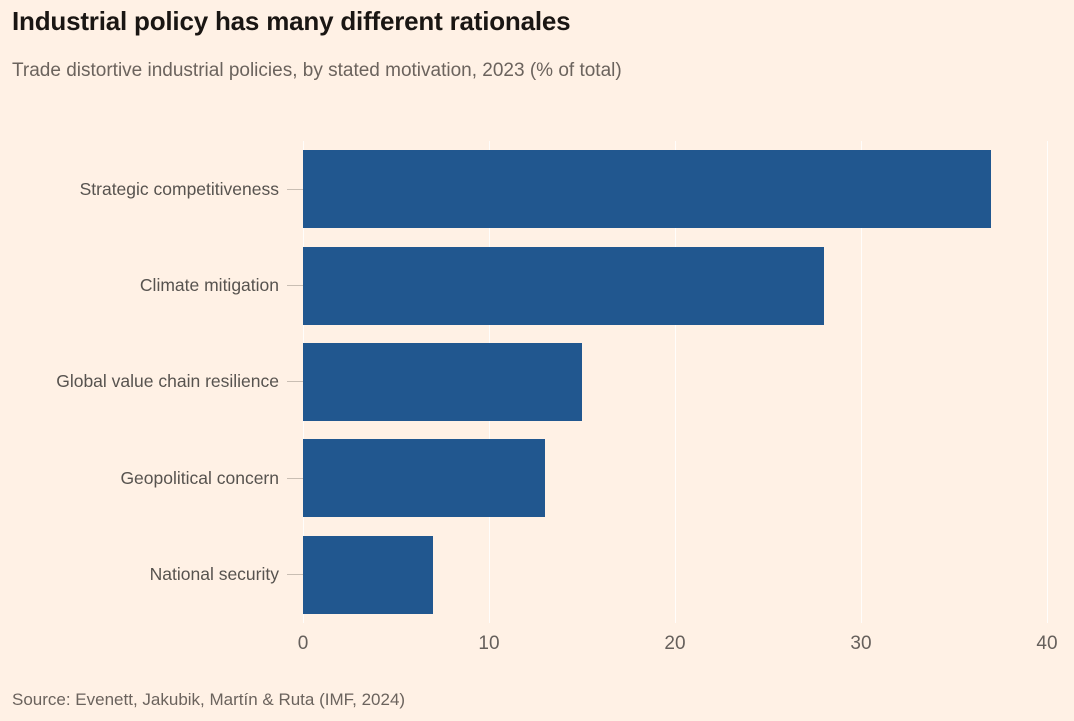 The height and width of the screenshot is (721, 1074). What do you see at coordinates (861, 643) in the screenshot?
I see `x-tick-label-30: 30` at bounding box center [861, 643].